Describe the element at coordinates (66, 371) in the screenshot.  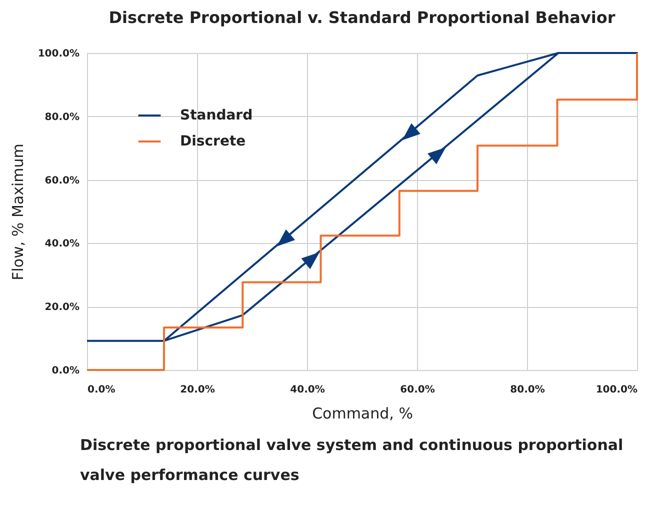
I see `y-tick-label: 0.0%` at that location.